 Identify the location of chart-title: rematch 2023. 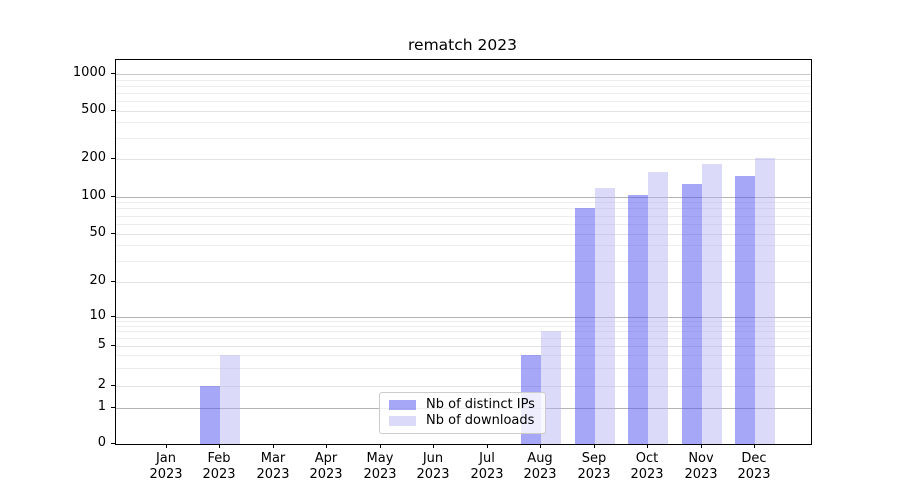
(462, 45).